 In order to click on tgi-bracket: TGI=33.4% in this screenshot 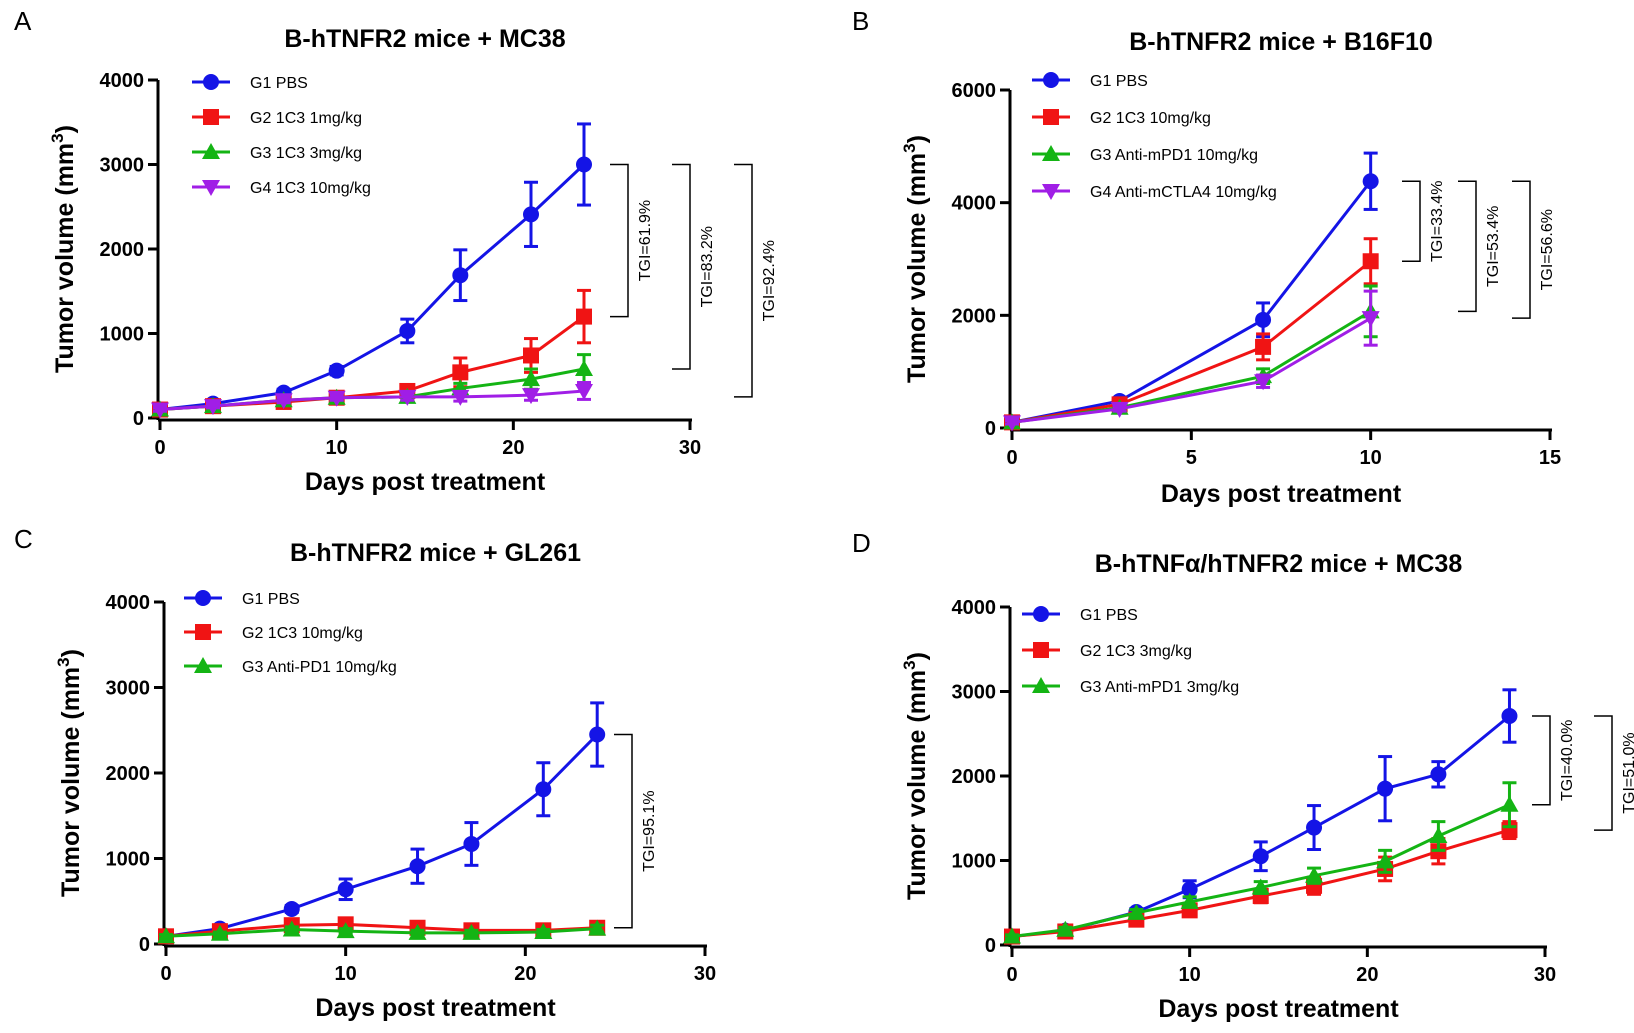, I will do `click(1424, 221)`.